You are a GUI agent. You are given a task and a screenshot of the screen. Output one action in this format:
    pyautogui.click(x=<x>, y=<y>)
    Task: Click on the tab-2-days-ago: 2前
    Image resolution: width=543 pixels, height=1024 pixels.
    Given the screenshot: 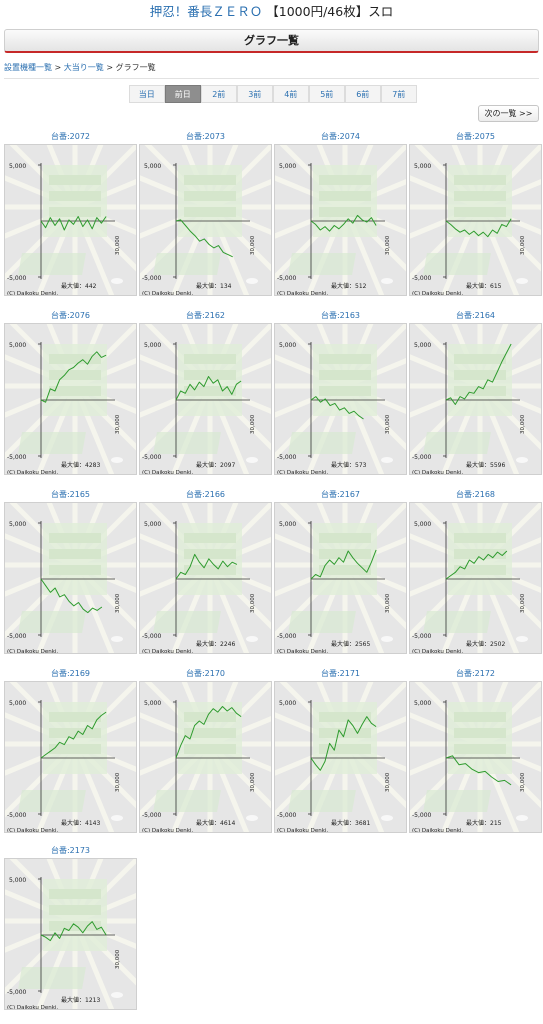 What is the action you would take?
    pyautogui.click(x=219, y=94)
    